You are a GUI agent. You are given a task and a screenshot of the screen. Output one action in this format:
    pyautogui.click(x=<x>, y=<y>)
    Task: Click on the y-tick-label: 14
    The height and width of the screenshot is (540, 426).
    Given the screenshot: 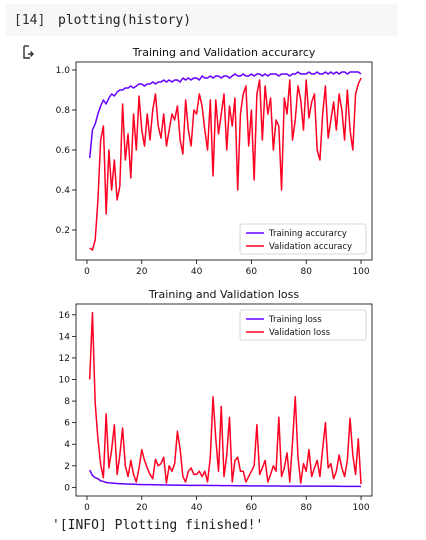 What is the action you would take?
    pyautogui.click(x=65, y=337)
    